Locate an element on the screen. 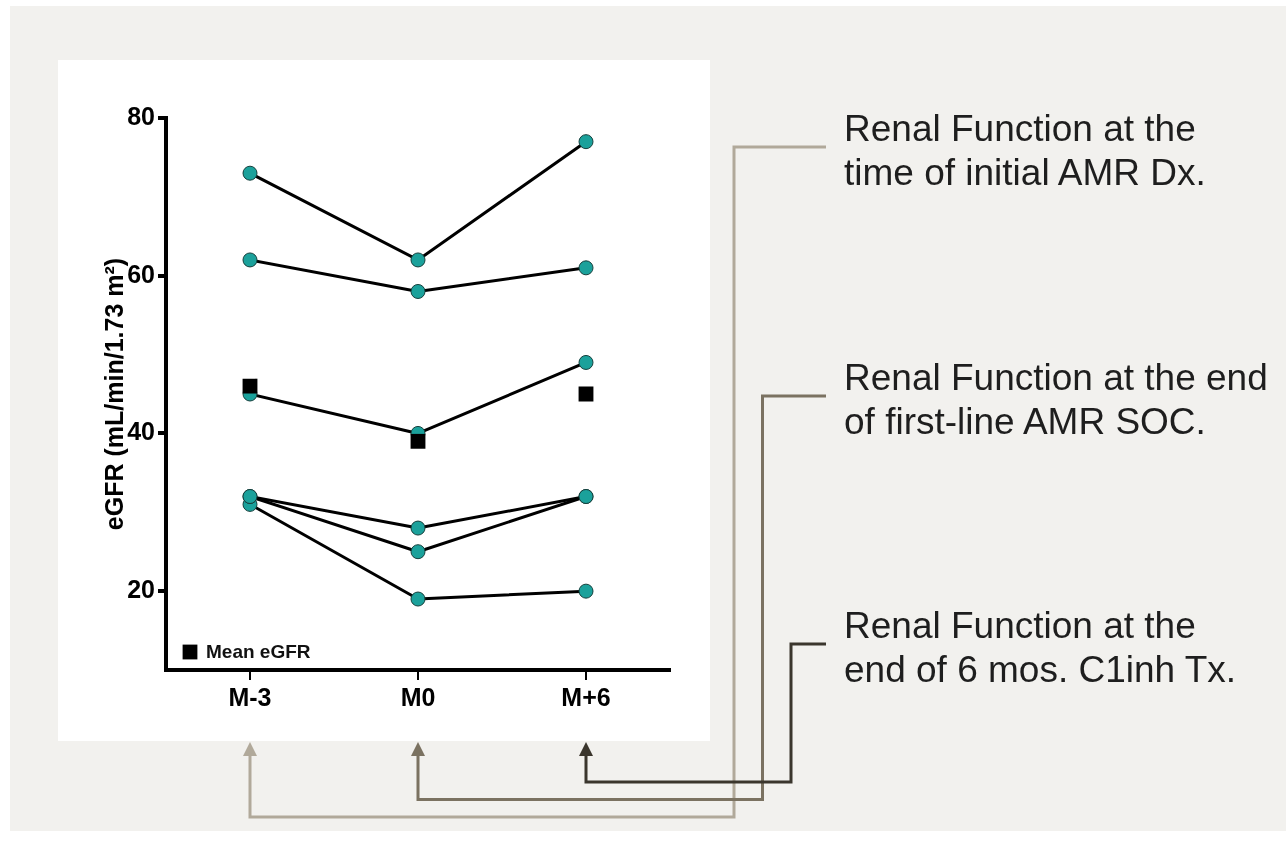 The height and width of the screenshot is (859, 1286). legend-label: Mean eGFR is located at coordinates (258, 652).